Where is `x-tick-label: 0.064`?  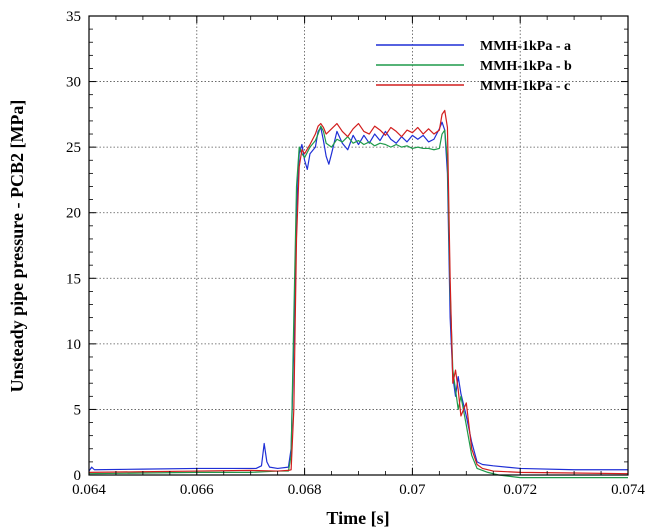 x-tick-label: 0.064 is located at coordinates (89, 490).